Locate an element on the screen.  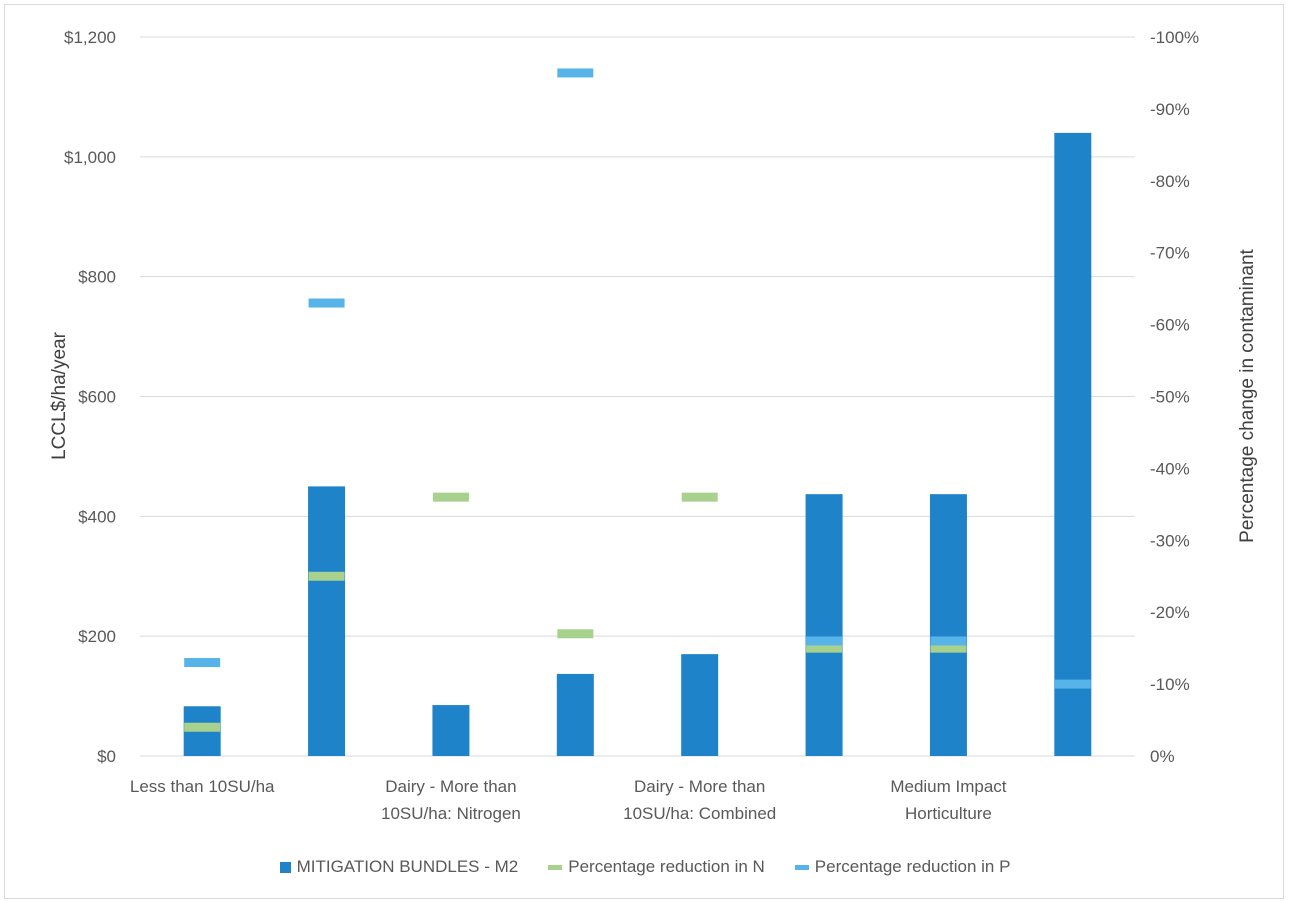
y-axis-ticks: $0 $200 $400 $600 $800 $1,000 $1,200 is located at coordinates (90, 397).